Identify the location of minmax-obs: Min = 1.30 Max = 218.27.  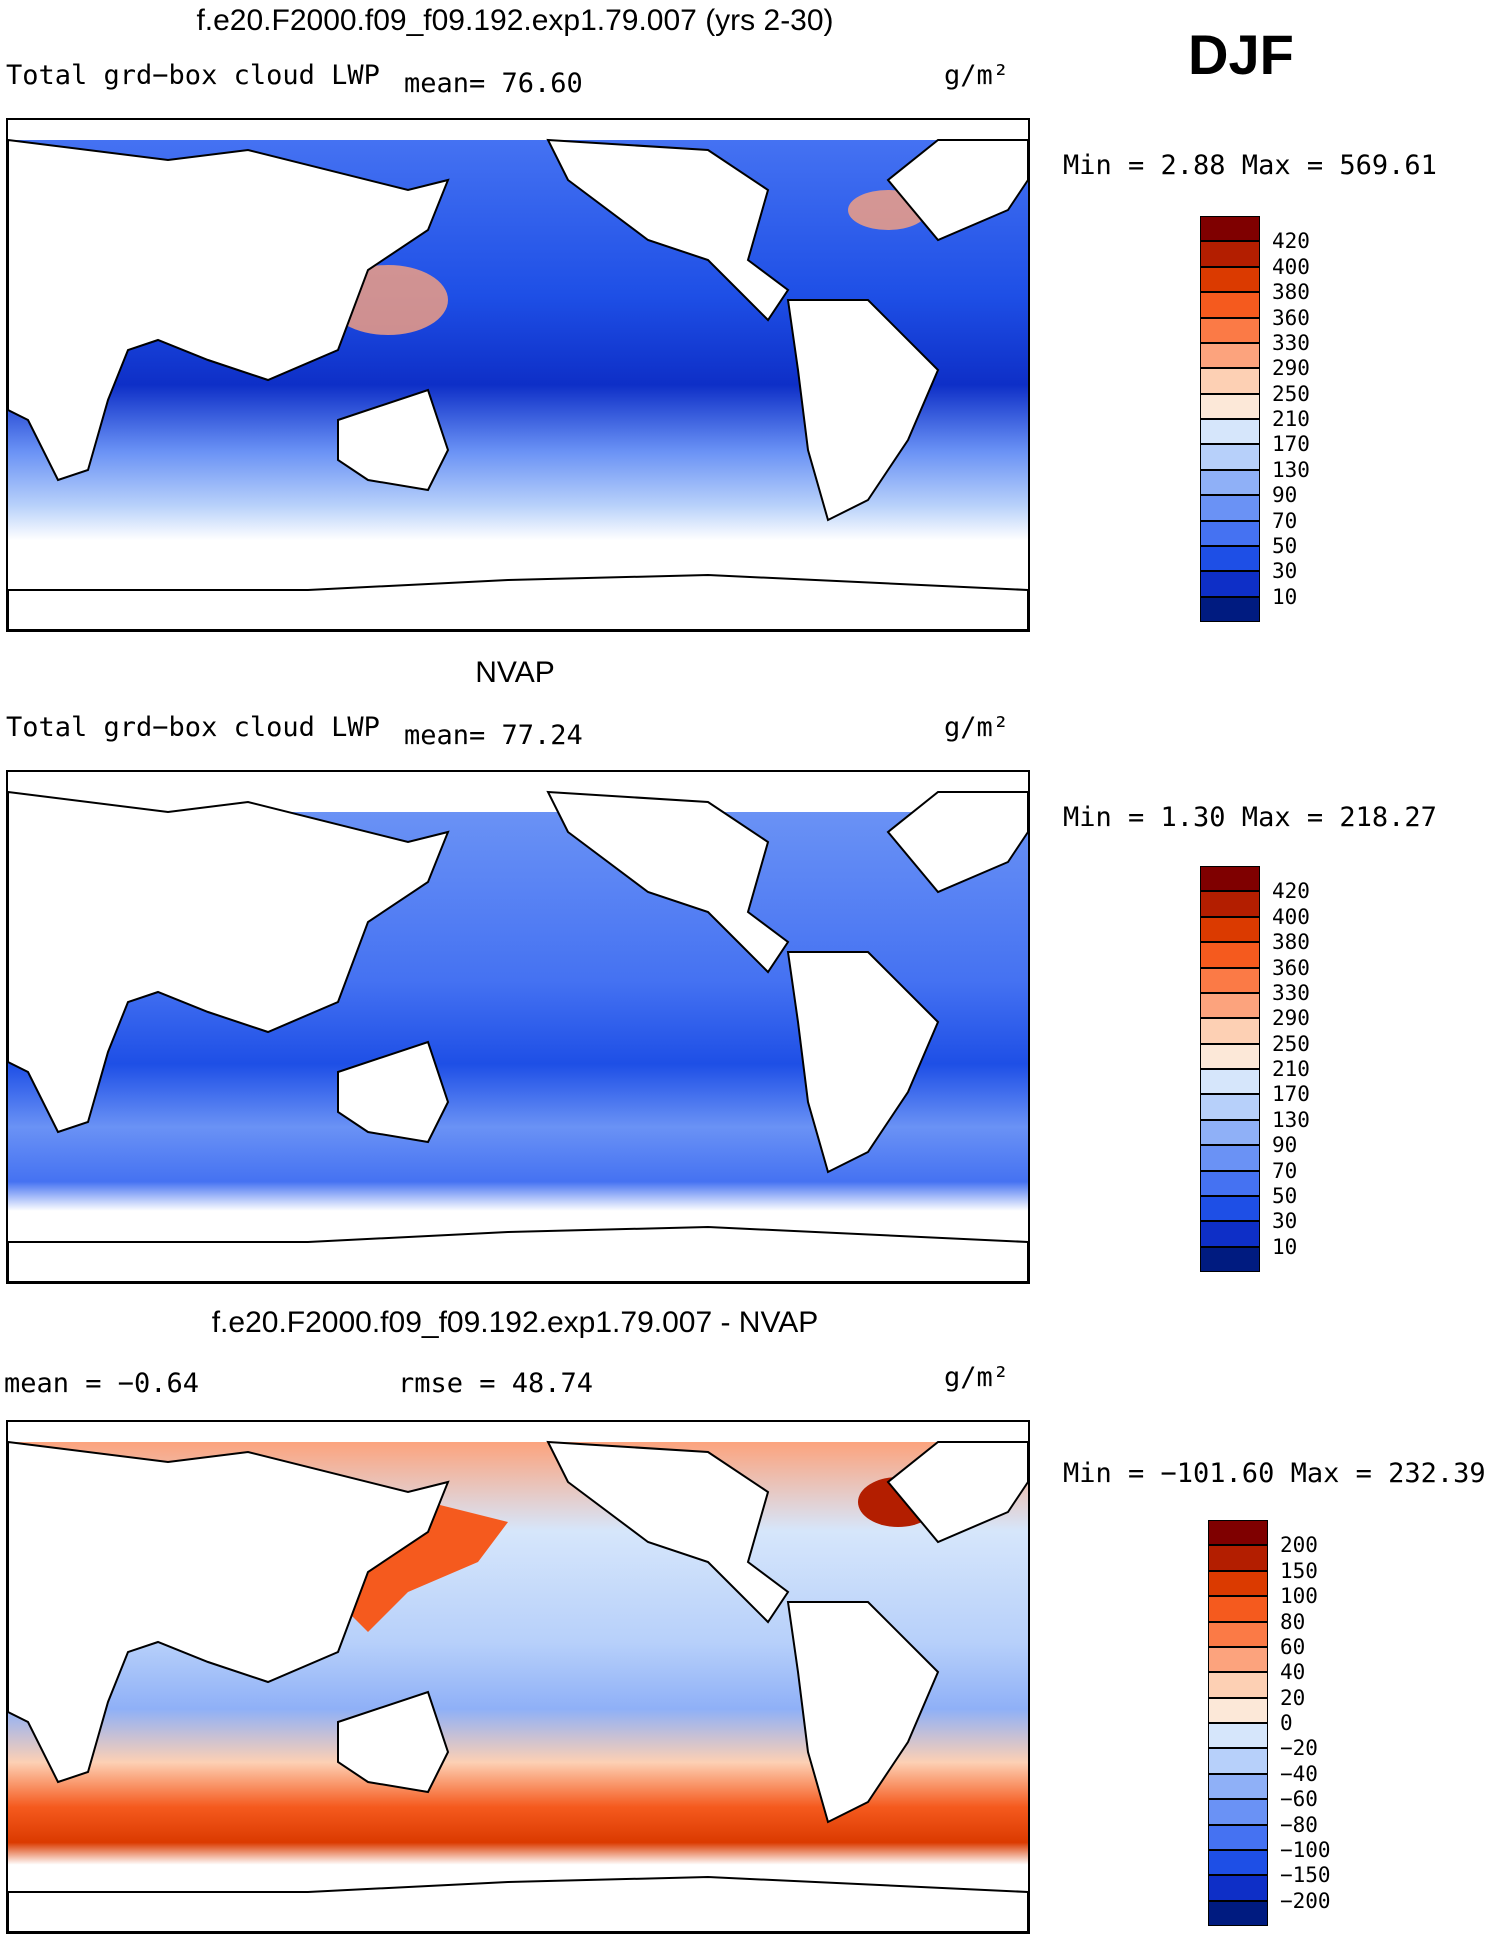
(1250, 817).